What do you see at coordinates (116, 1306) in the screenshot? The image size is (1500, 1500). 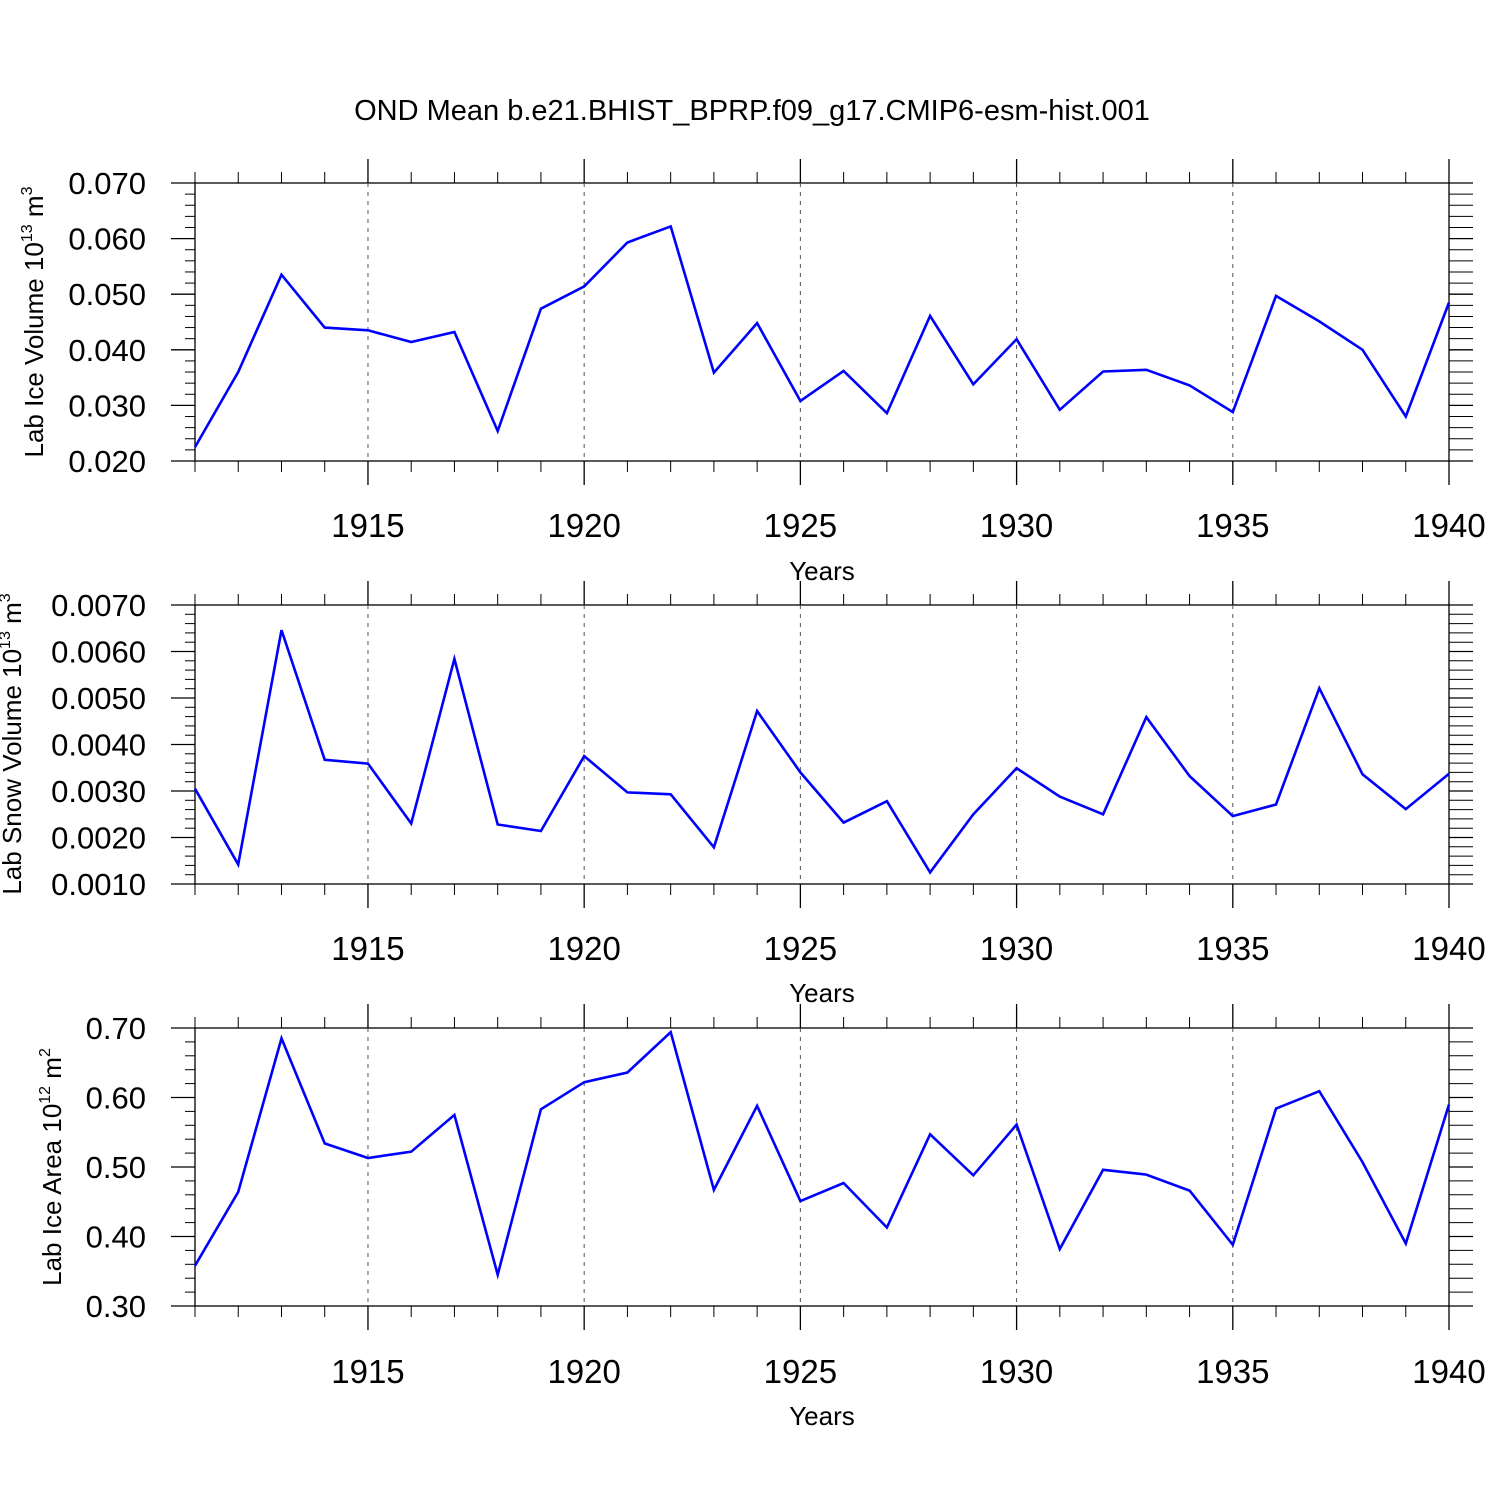 I see `y-tick-label: 0.30` at bounding box center [116, 1306].